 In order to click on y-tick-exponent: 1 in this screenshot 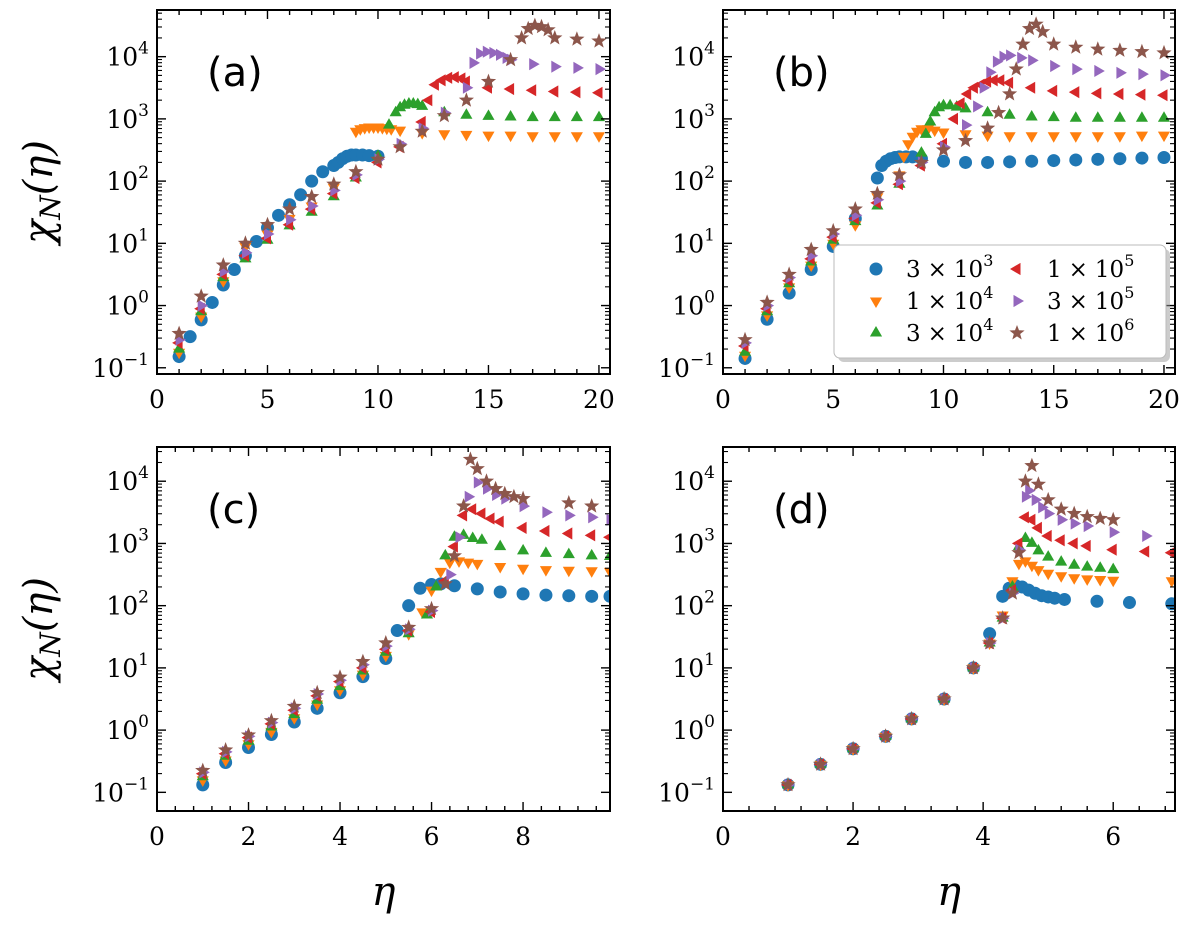, I will do `click(143, 235)`.